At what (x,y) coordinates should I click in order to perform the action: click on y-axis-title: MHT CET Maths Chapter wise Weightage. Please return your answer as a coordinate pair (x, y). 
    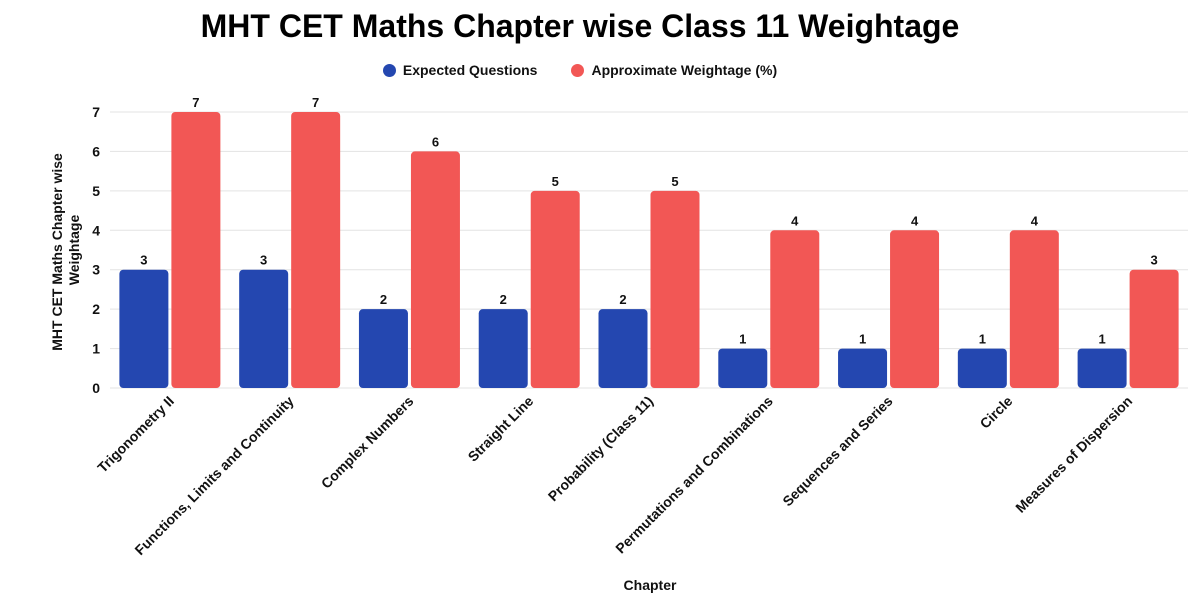
    Looking at the image, I should click on (65, 249).